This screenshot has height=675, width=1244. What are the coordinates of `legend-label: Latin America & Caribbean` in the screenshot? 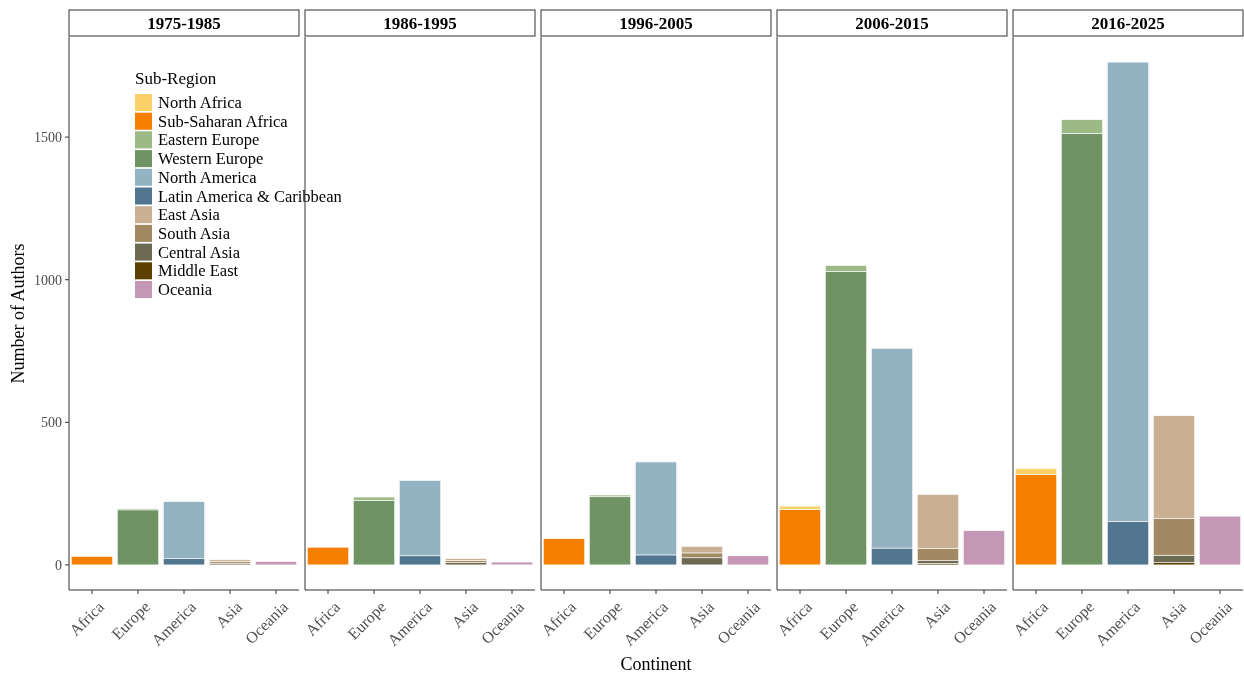 It's located at (250, 196).